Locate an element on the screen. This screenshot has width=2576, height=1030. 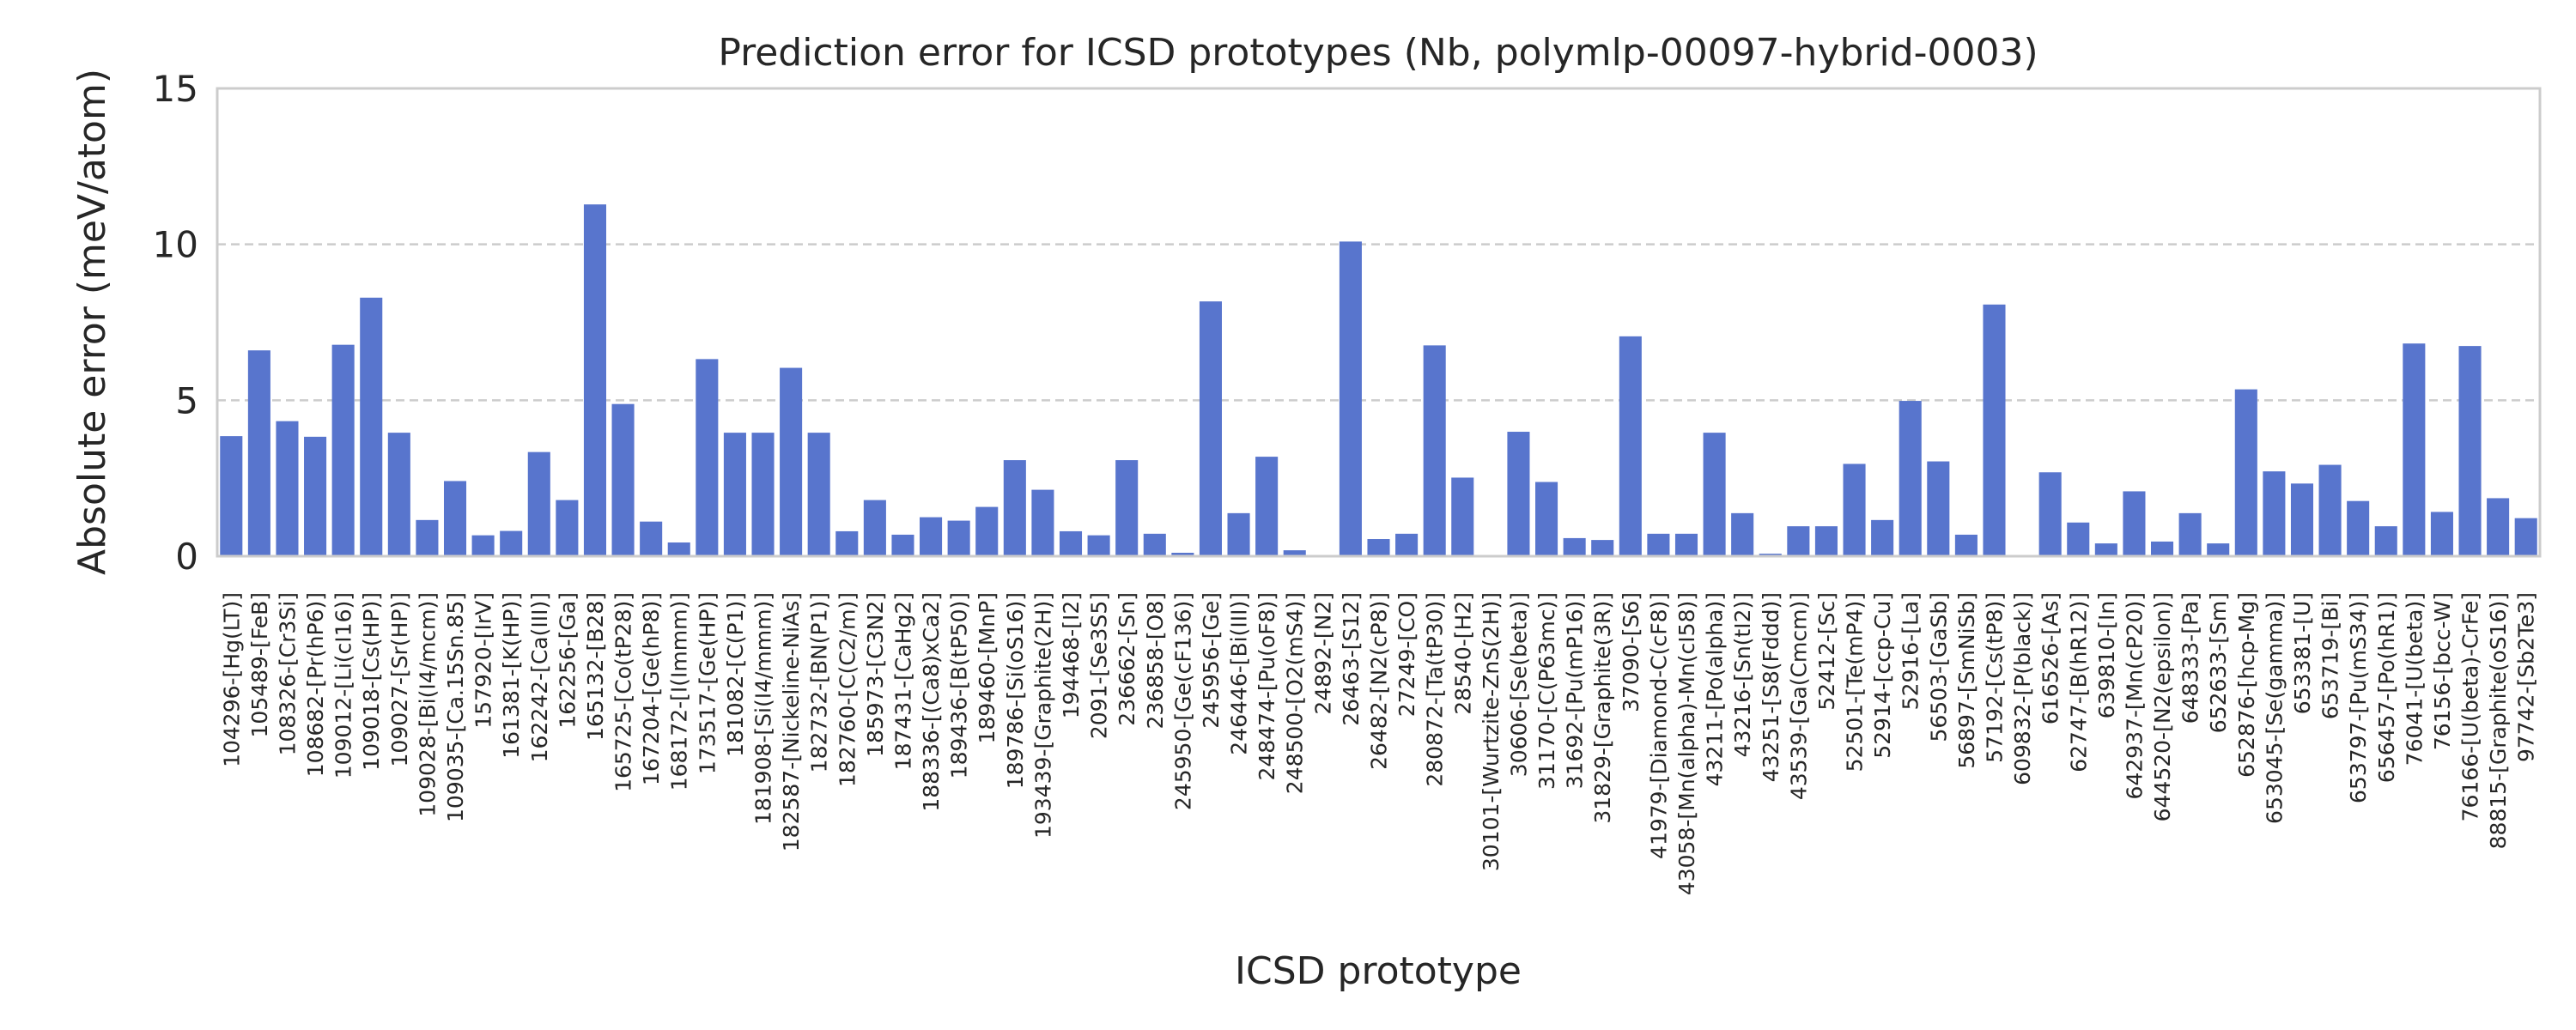
x-tick-label: 652633-[Sm] is located at coordinates (2218, 662).